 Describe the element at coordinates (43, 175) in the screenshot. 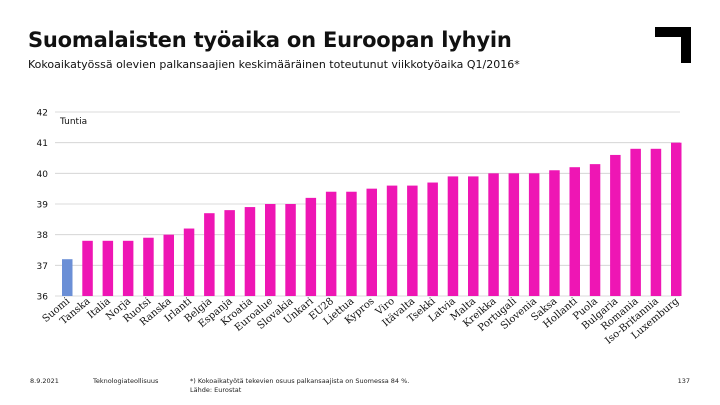

I see `y-tick-label: 40` at that location.